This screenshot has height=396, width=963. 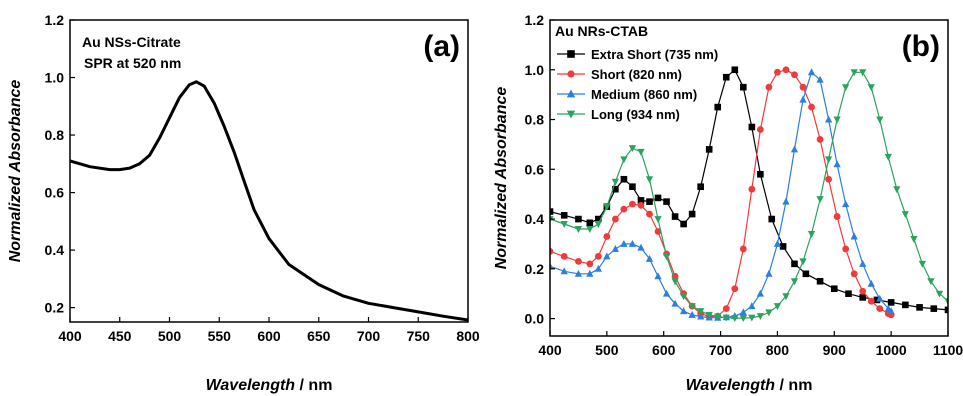 I want to click on annotation-sample: Au NSs-Citrate, so click(x=131, y=42).